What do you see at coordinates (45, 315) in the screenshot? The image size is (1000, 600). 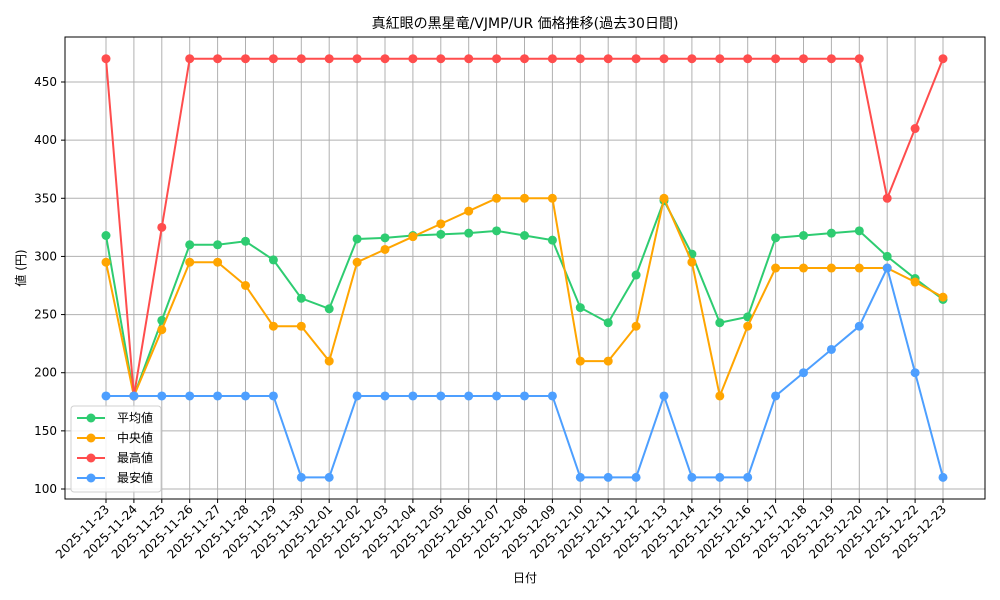 I see `y-tick-label: 250` at bounding box center [45, 315].